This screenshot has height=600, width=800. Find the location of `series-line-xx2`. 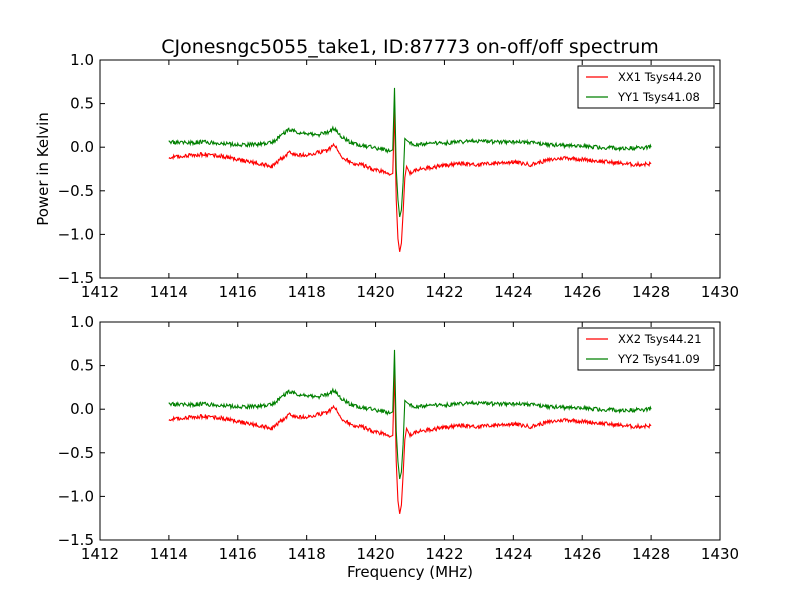

series-line-xx2 is located at coordinates (410, 441).